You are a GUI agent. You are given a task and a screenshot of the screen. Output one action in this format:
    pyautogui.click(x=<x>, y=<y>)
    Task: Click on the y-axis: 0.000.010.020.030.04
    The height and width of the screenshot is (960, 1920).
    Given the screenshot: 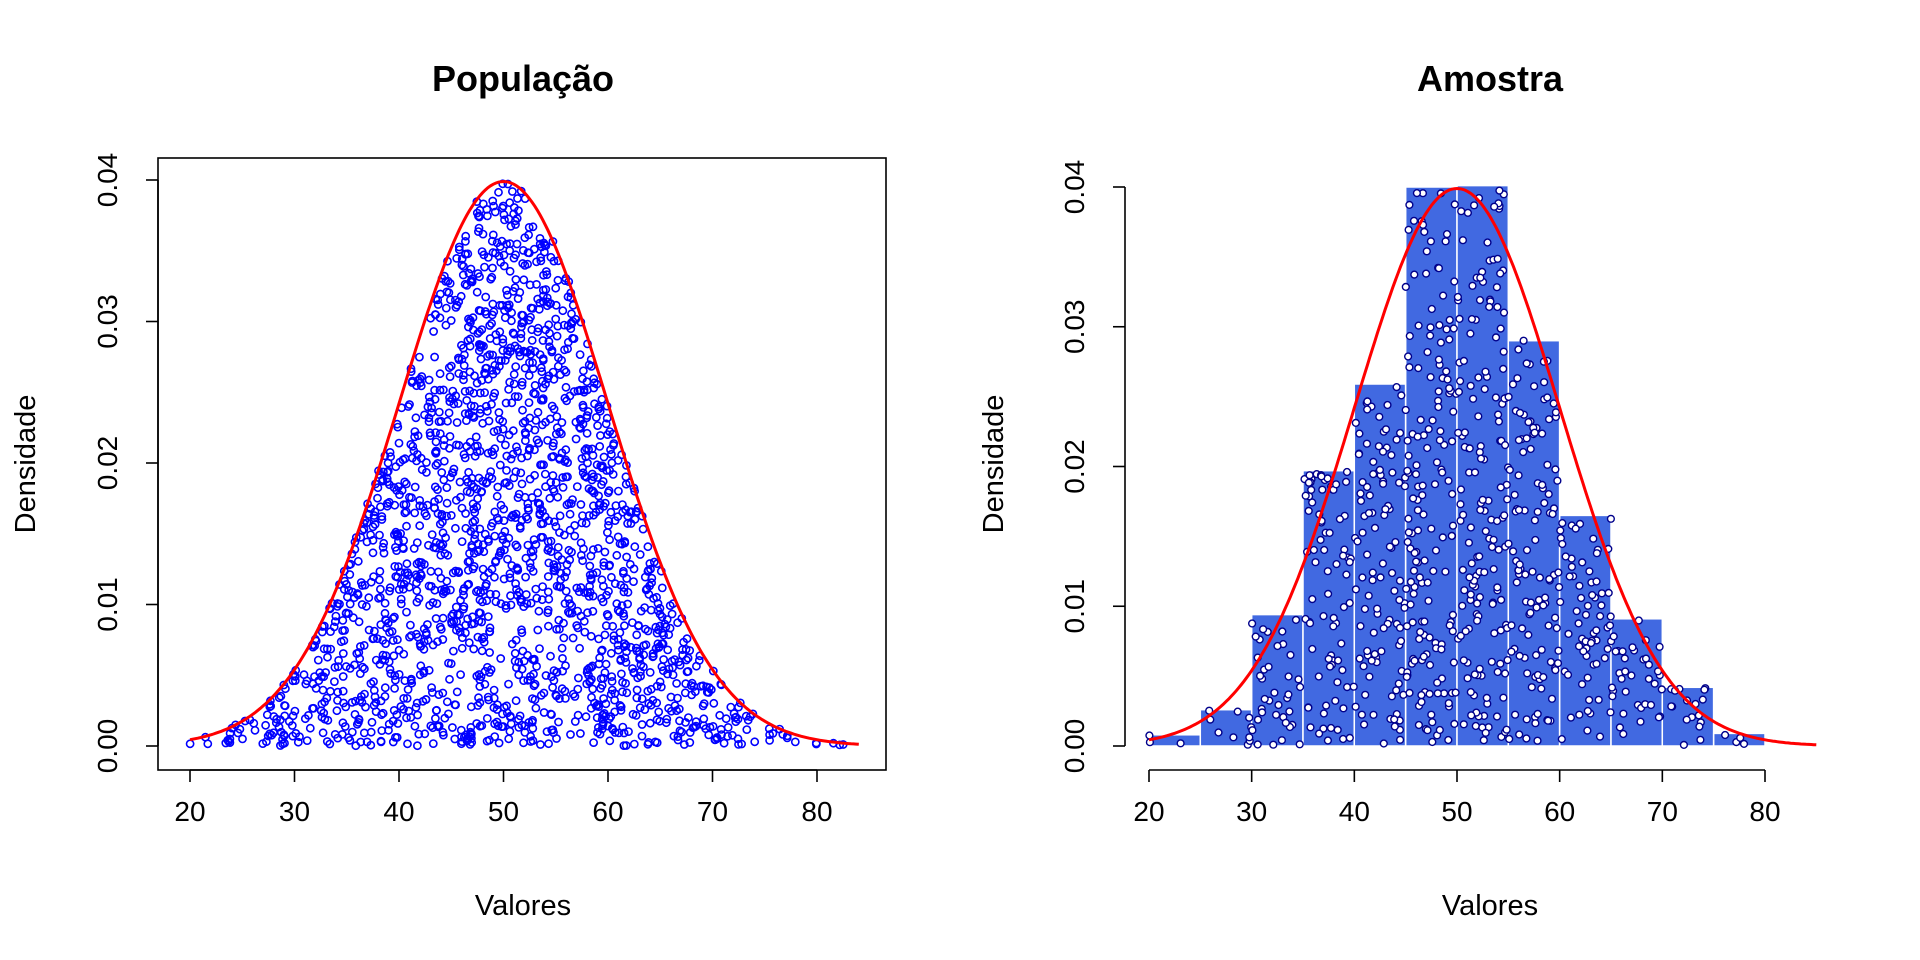 What is the action you would take?
    pyautogui.click(x=1092, y=466)
    